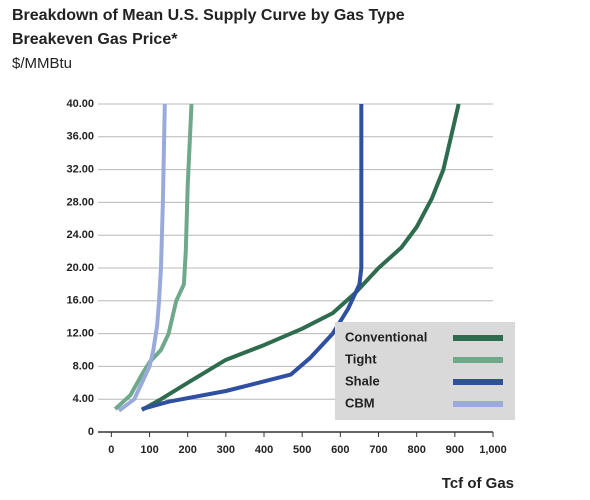 Image resolution: width=590 pixels, height=500 pixels. I want to click on y-tick-label: 24.00, so click(80, 235).